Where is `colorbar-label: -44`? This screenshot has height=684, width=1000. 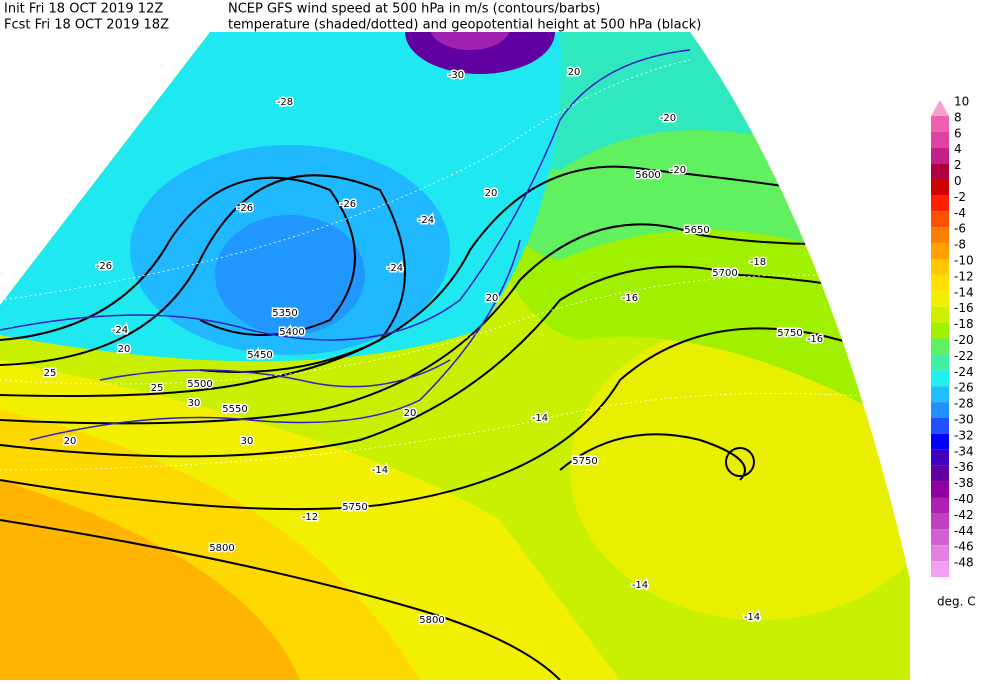 colorbar-label: -44 is located at coordinates (964, 531).